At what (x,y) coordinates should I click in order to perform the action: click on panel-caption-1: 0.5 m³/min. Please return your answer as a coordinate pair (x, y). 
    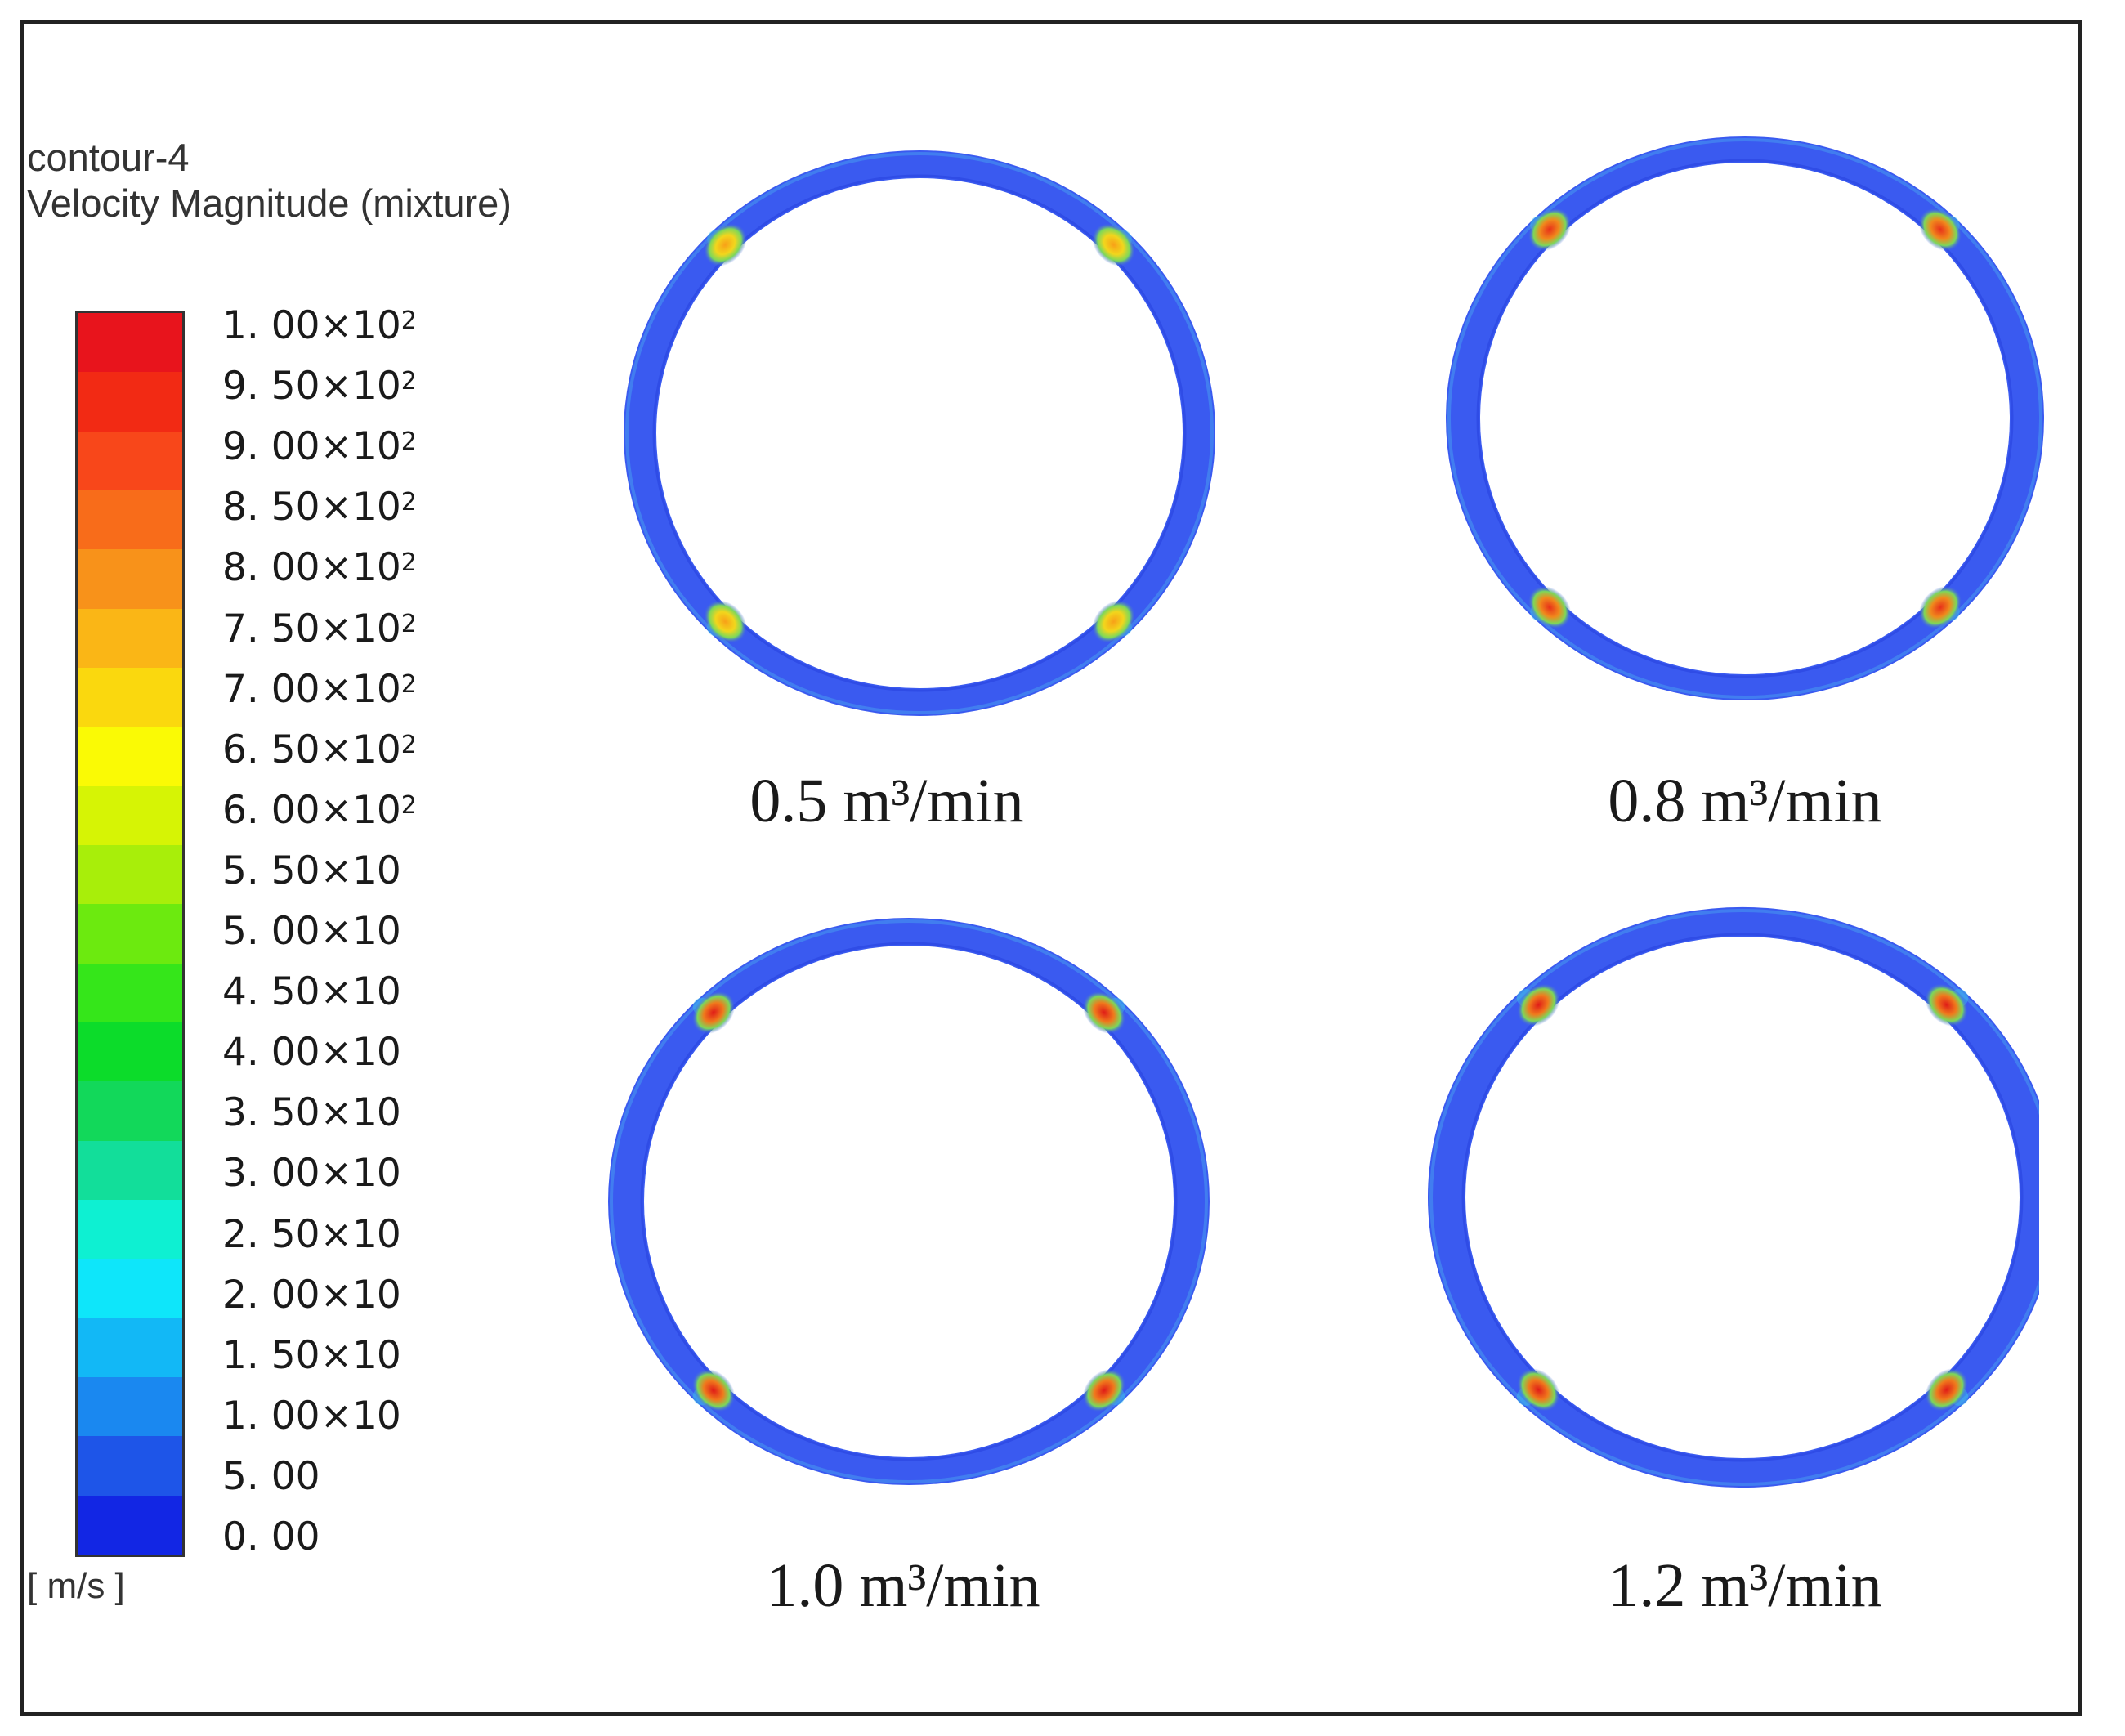
    Looking at the image, I should click on (886, 801).